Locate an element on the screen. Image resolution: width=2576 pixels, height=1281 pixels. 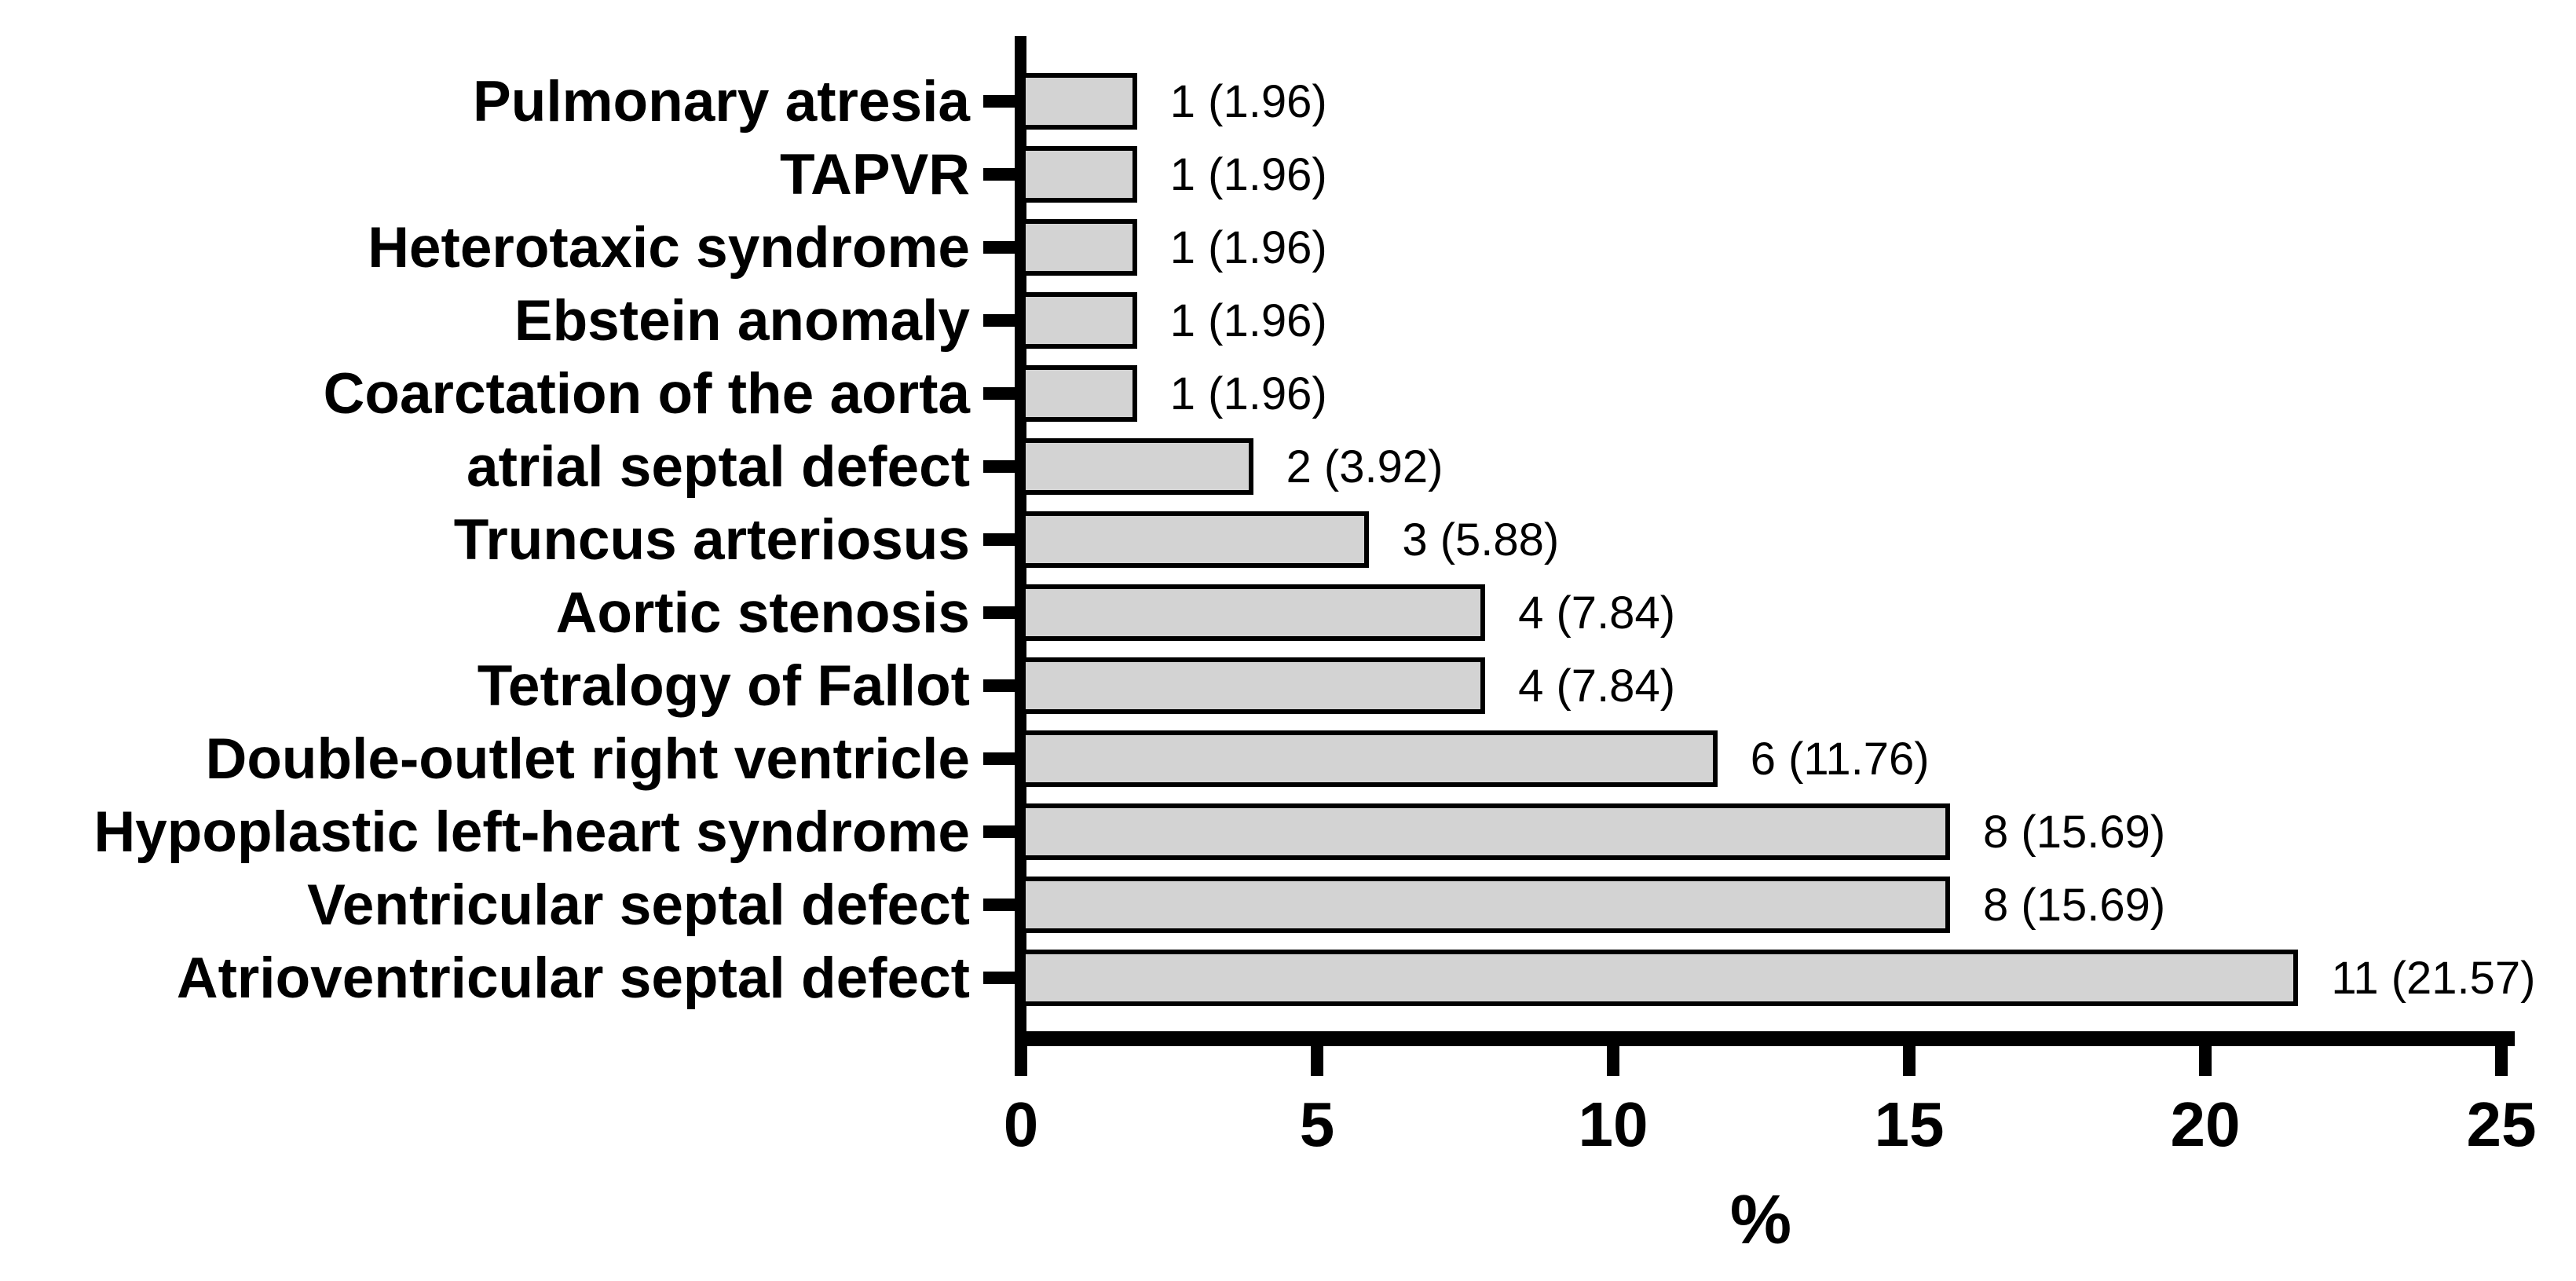
category-label: atrial septal defect is located at coordinates (718, 466).